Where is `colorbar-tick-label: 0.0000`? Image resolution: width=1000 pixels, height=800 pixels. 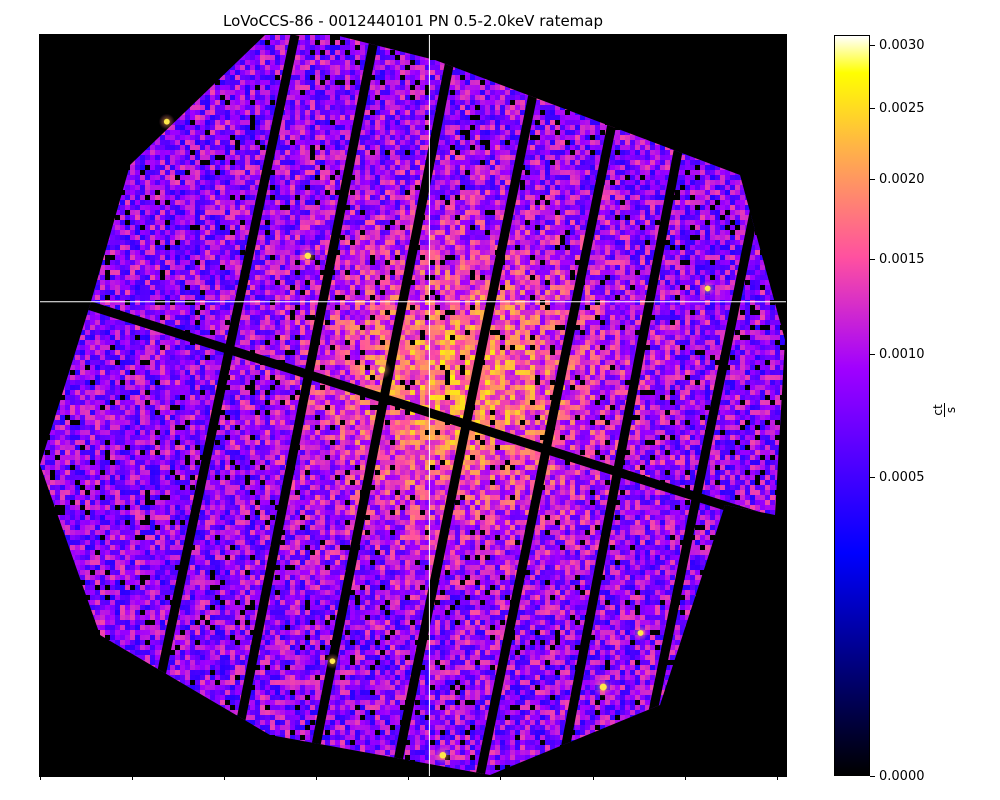 colorbar-tick-label: 0.0000 is located at coordinates (902, 776).